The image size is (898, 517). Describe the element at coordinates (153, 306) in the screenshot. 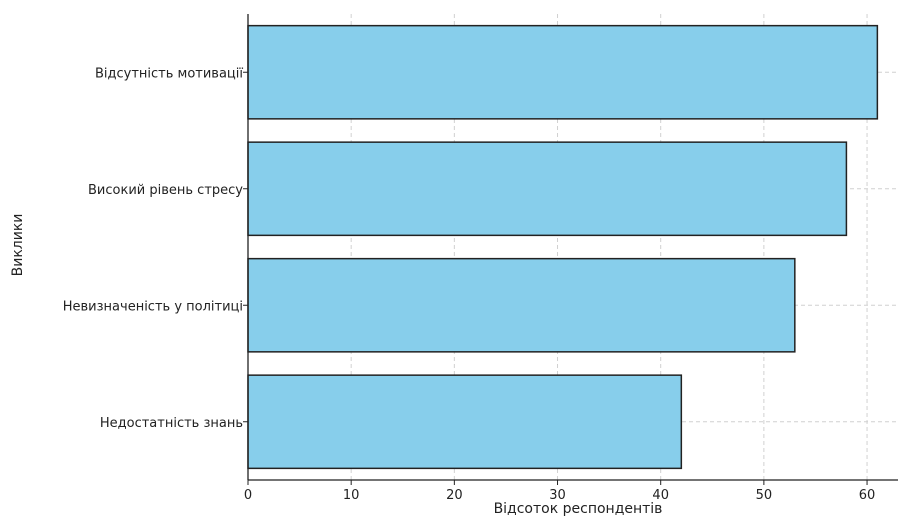

I see `y-tick-label: Невизначеність у політиці` at that location.